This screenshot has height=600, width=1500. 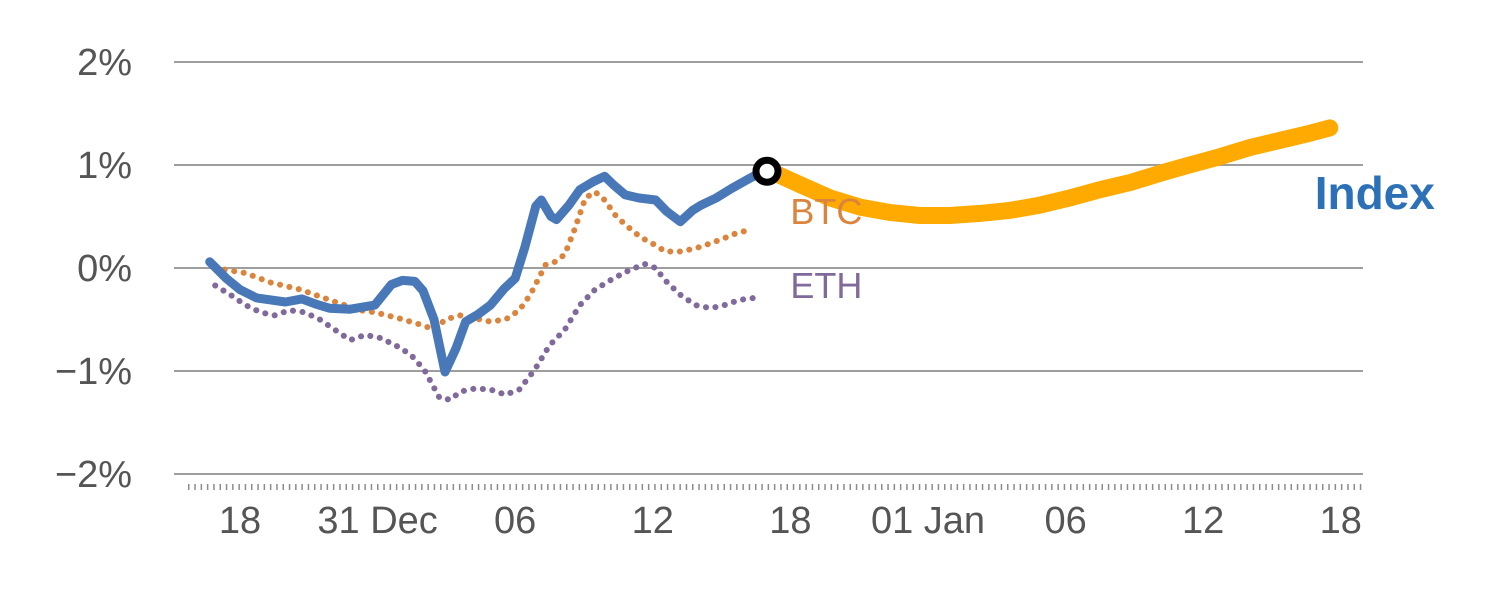 I want to click on current-value-marker, so click(x=767, y=171).